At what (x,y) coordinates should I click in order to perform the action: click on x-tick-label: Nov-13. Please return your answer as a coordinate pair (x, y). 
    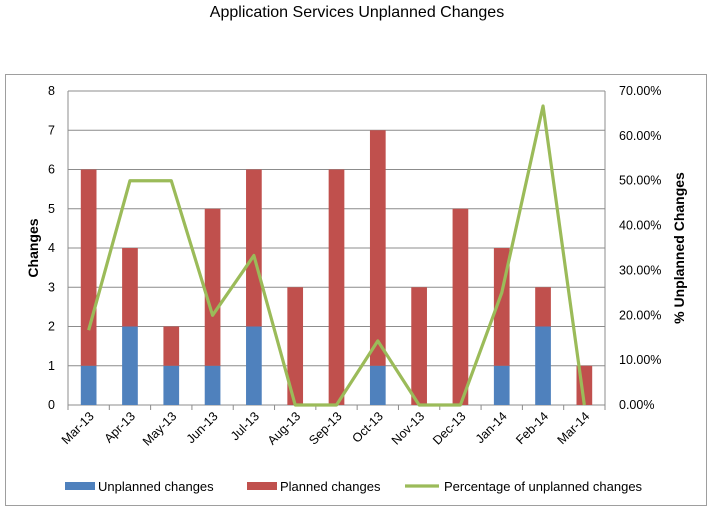
    Looking at the image, I should click on (408, 428).